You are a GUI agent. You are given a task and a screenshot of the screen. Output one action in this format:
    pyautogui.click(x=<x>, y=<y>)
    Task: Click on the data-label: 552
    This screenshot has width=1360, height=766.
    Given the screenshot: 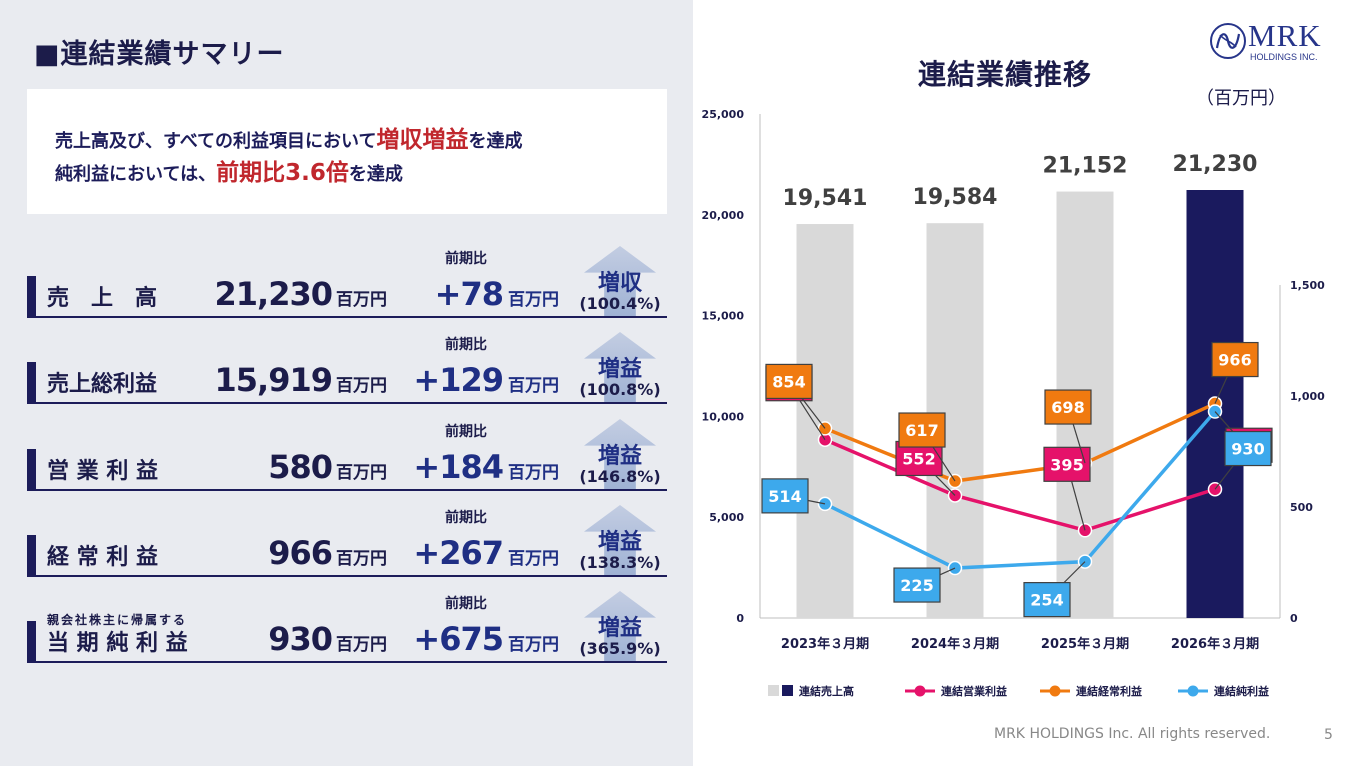 What is the action you would take?
    pyautogui.click(x=918, y=458)
    